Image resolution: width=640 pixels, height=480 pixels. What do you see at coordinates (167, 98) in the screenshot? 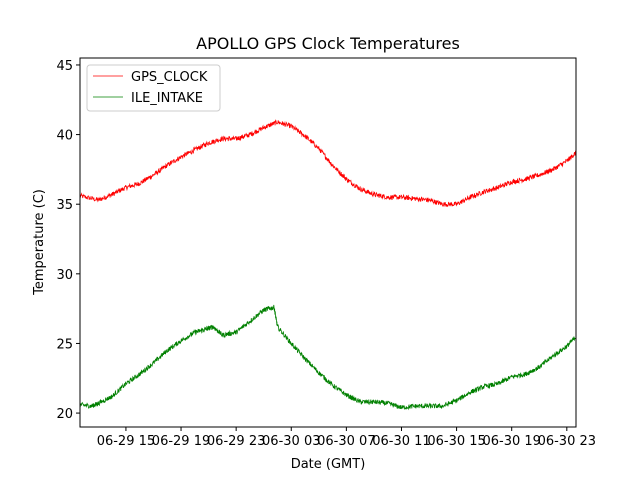
I see `legend-label-ile-intake: ILE_INTAKE` at bounding box center [167, 98].